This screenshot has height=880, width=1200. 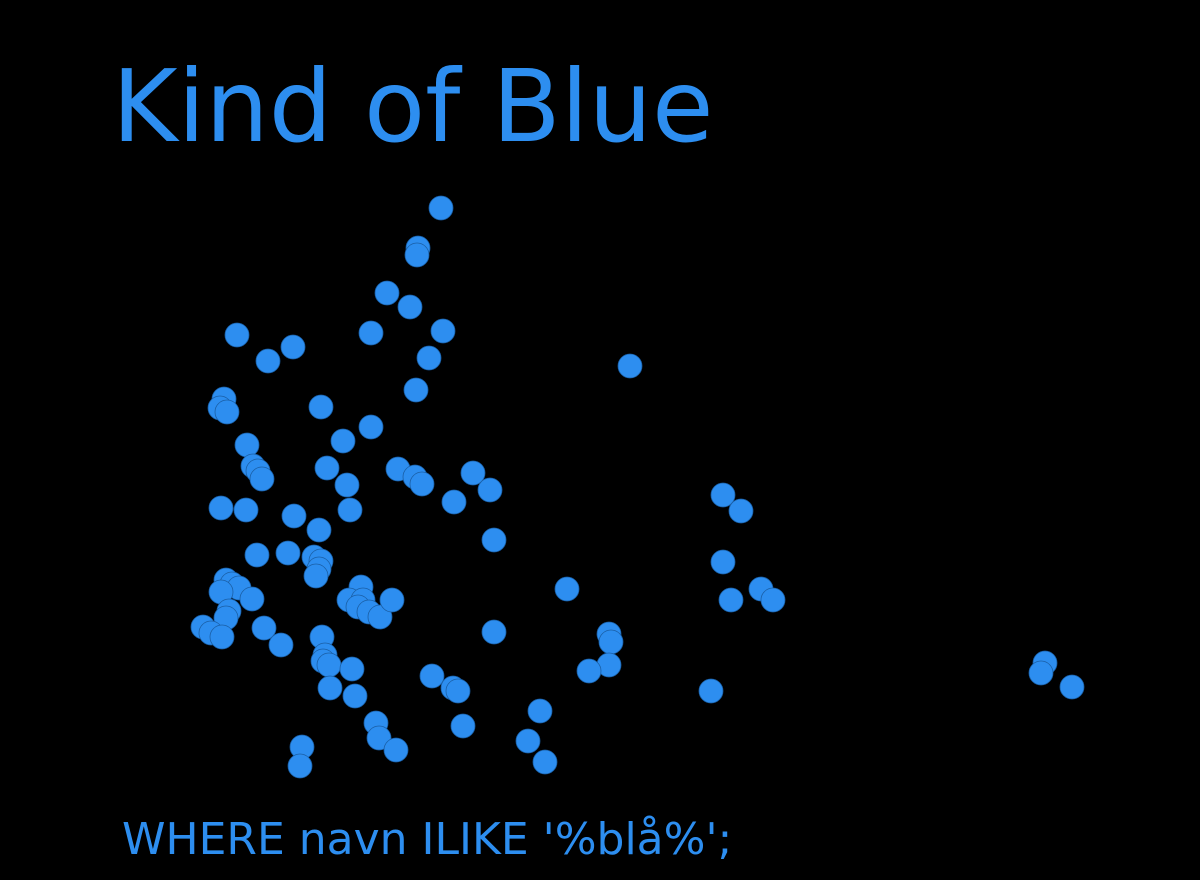 What do you see at coordinates (427, 839) in the screenshot?
I see `sql-caption: WHERE navn ILIKE '%blå%';` at bounding box center [427, 839].